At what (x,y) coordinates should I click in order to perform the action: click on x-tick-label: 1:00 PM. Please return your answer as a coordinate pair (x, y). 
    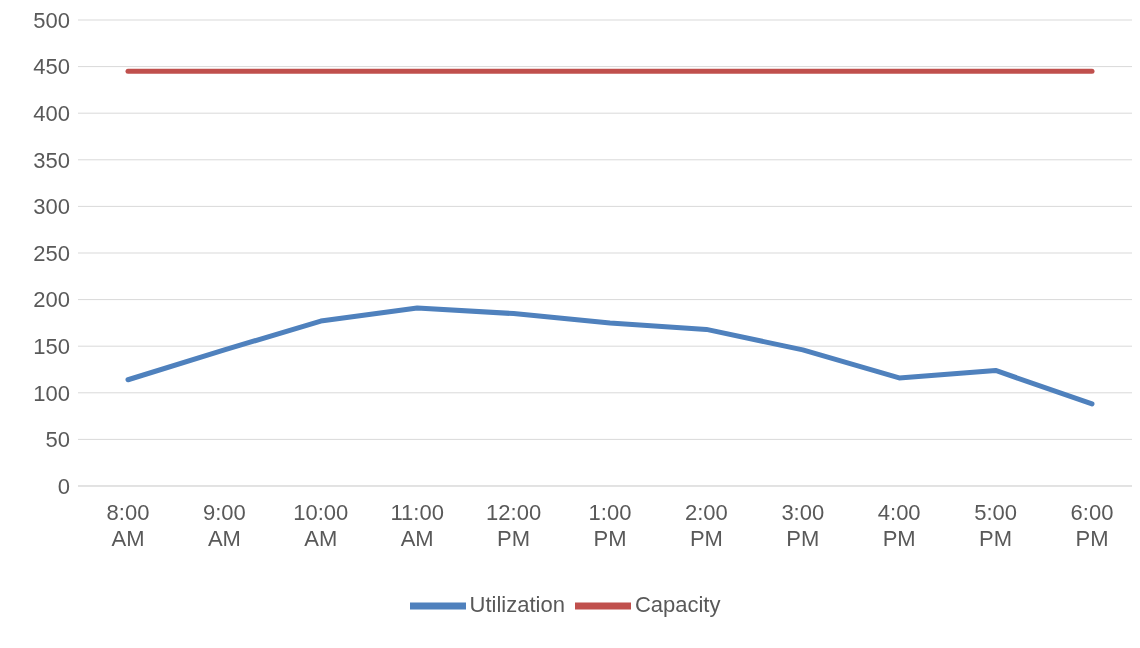
    Looking at the image, I should click on (610, 525).